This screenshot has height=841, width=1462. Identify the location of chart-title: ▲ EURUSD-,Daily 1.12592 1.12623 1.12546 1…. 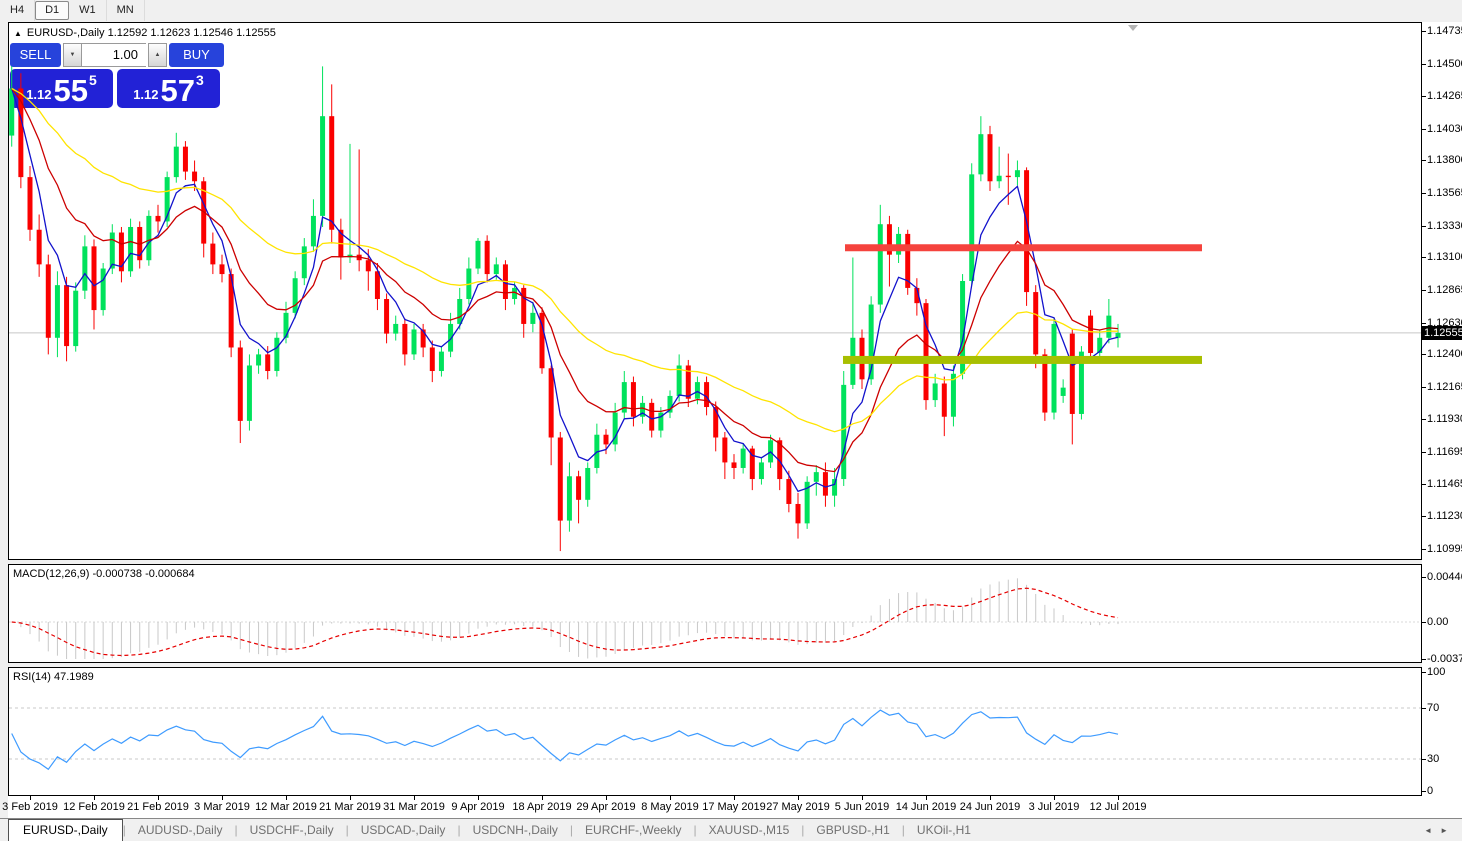
(145, 33).